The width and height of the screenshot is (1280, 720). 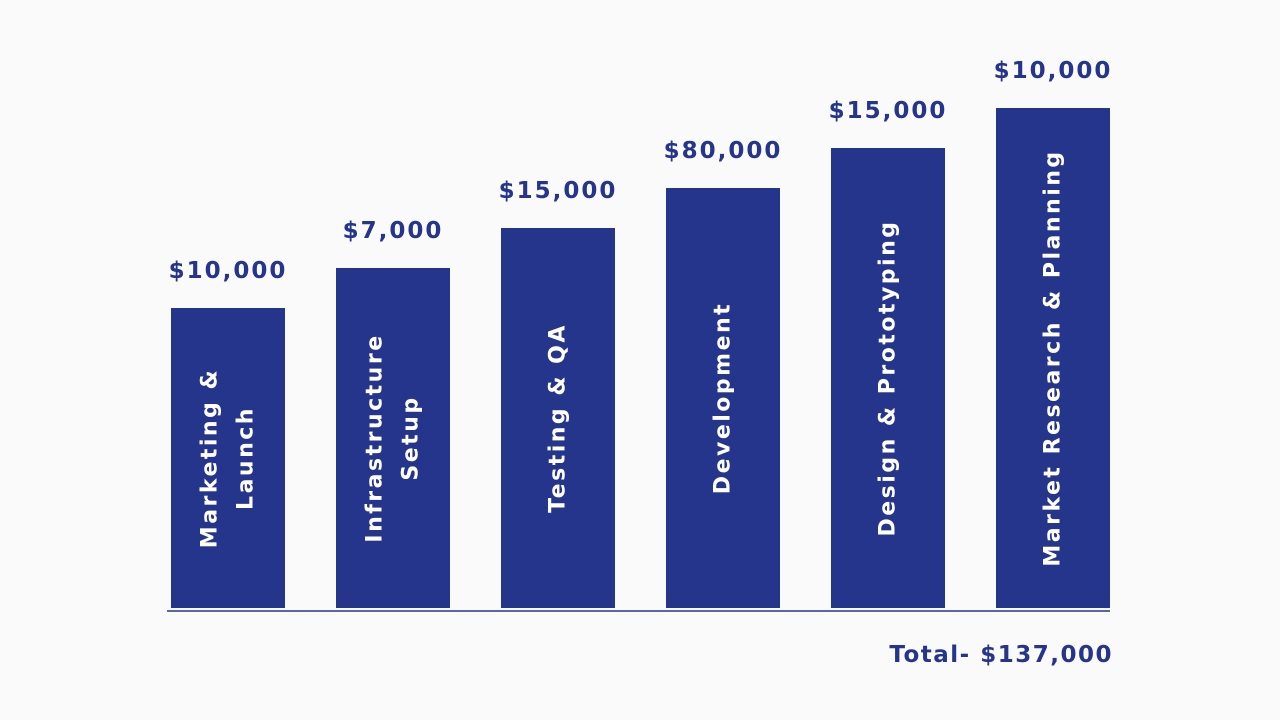 I want to click on category-label-3: Development, so click(x=723, y=398).